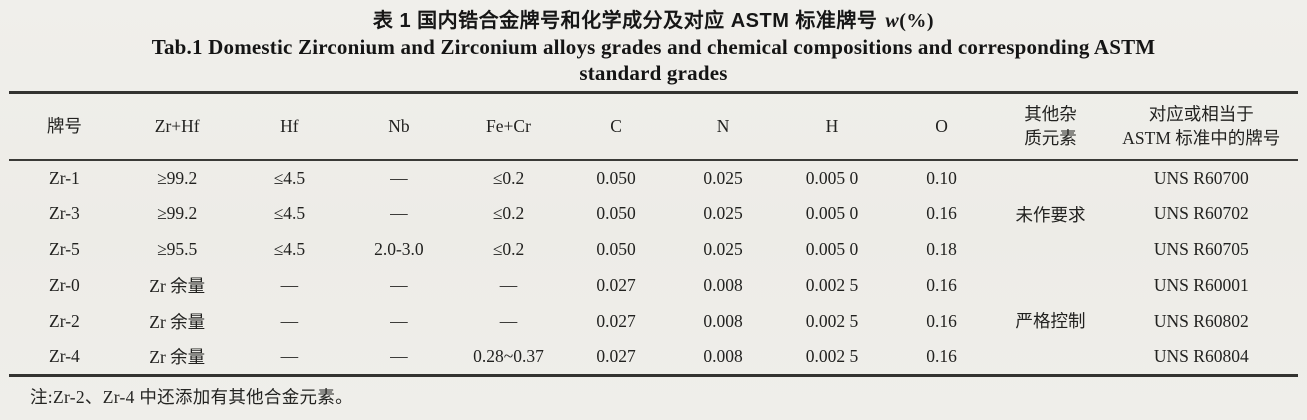 This screenshot has width=1307, height=420. What do you see at coordinates (508, 356) in the screenshot?
I see `cell-fe-cr: 0.28~0.37` at bounding box center [508, 356].